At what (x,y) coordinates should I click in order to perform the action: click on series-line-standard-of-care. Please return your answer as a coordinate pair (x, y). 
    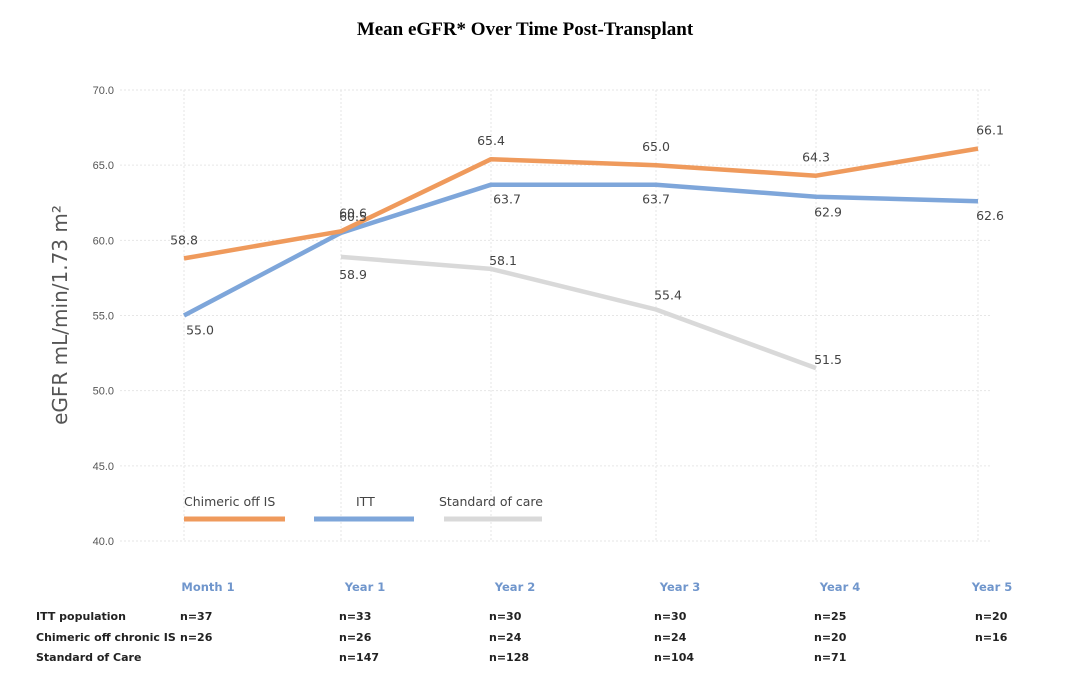
    Looking at the image, I should click on (578, 312).